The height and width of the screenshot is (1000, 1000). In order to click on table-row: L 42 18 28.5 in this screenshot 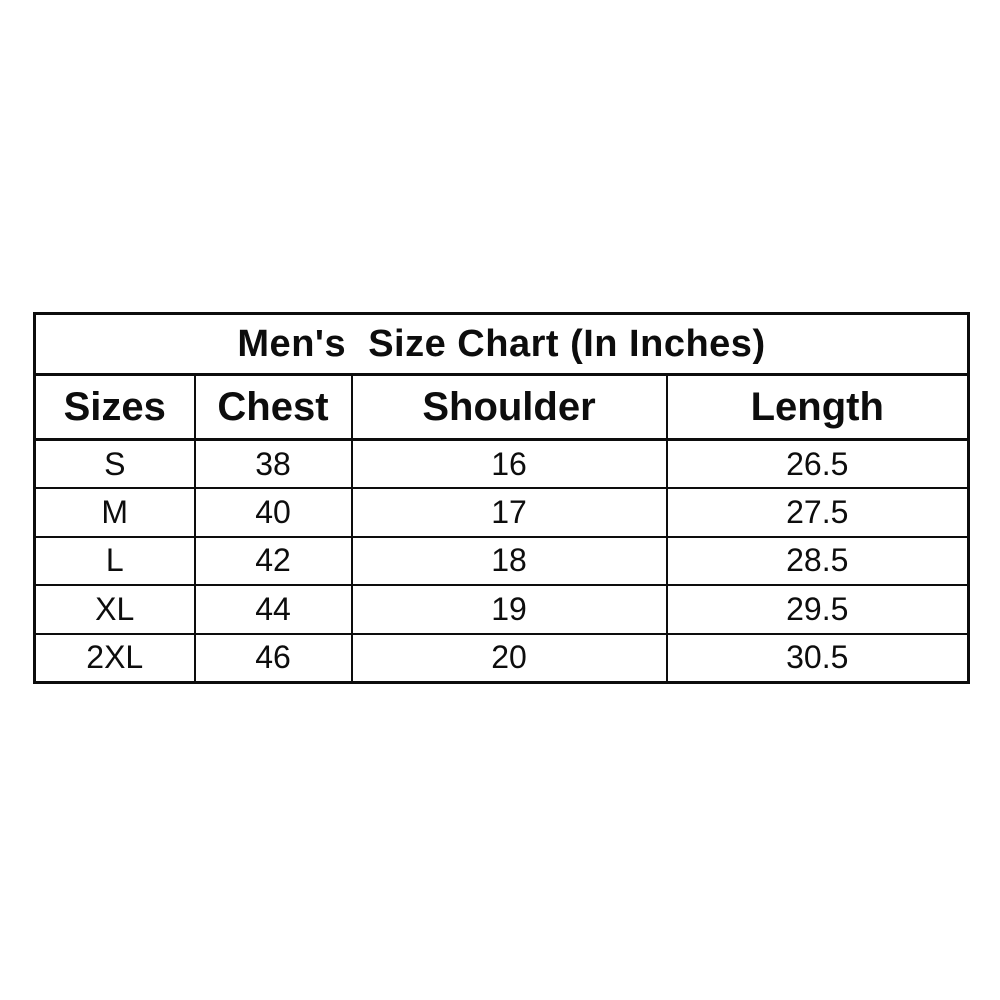, I will do `click(501, 561)`.